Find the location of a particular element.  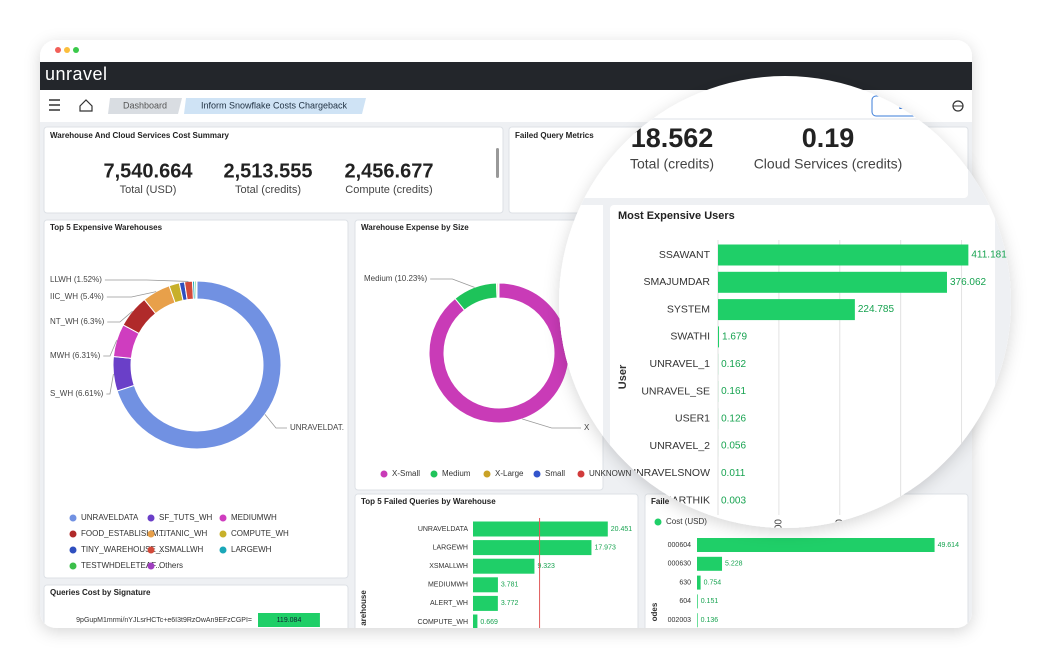

y-tick-label: SSAWANT is located at coordinates (685, 255).